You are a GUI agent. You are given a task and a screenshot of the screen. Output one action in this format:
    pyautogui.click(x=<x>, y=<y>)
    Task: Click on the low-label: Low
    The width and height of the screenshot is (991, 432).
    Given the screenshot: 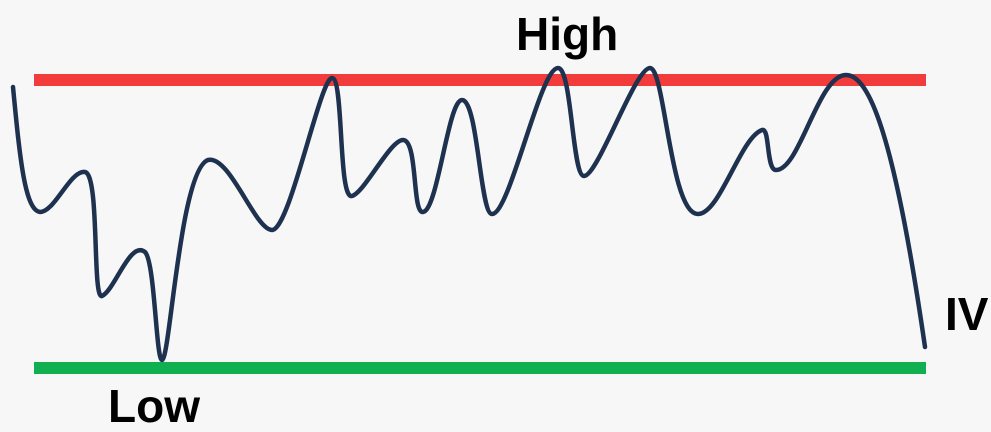 What is the action you would take?
    pyautogui.click(x=154, y=406)
    